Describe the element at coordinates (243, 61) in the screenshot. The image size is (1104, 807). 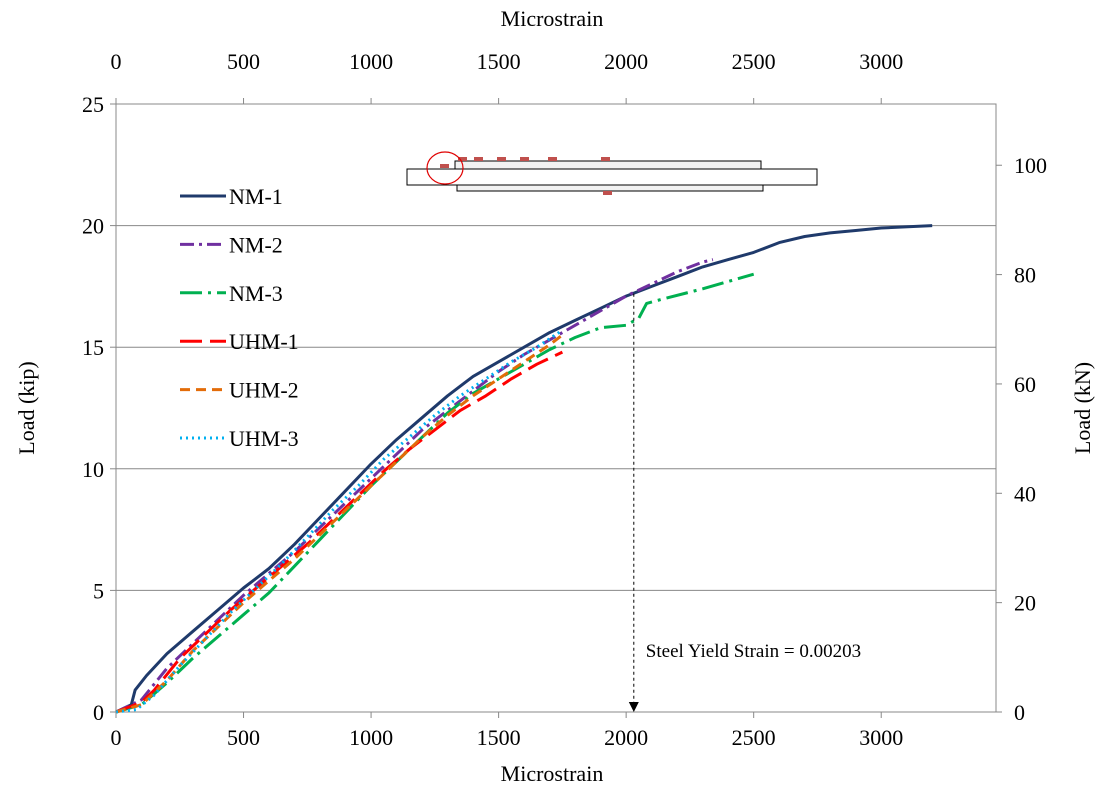
I see `x-top-tick-label: 500` at that location.